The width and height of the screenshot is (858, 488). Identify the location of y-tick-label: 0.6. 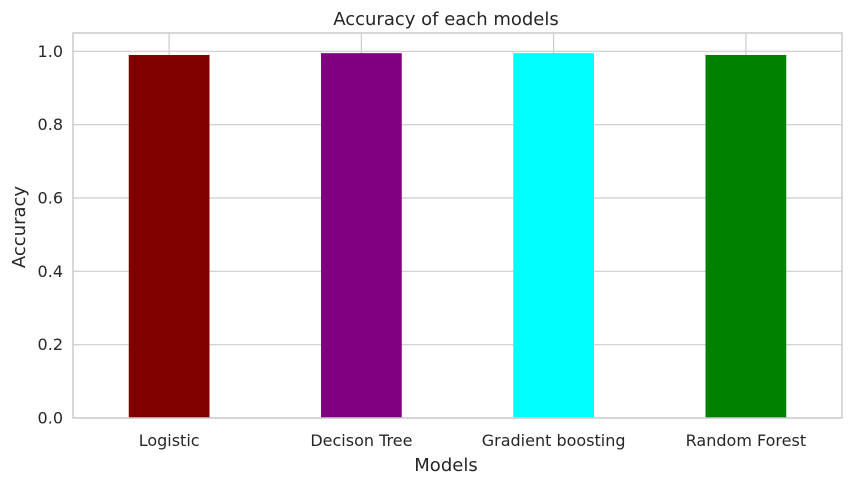
(50, 198).